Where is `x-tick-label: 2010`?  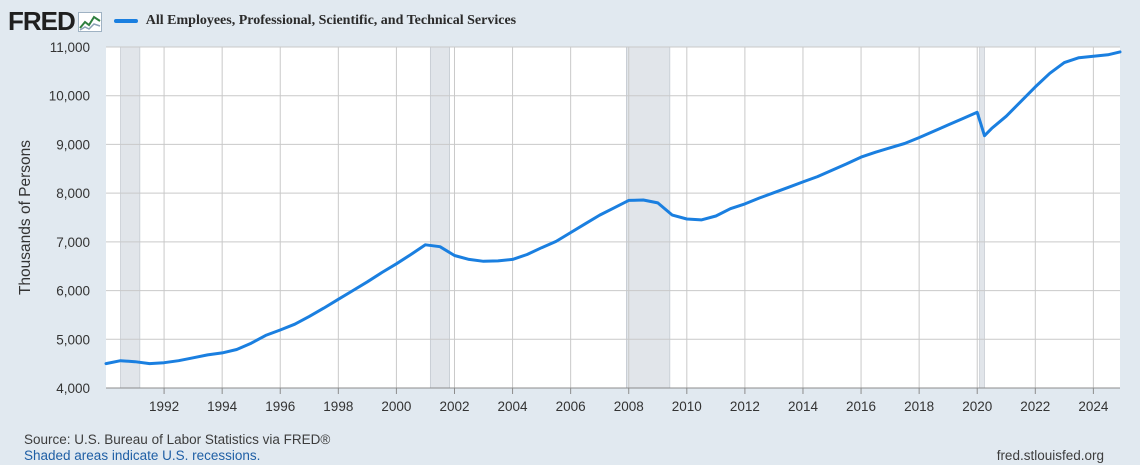
x-tick-label: 2010 is located at coordinates (687, 406).